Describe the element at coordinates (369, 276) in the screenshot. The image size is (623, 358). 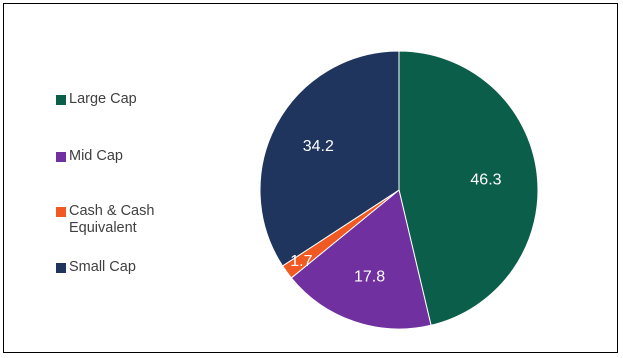
I see `data-label-mid-cap: 17.8` at that location.